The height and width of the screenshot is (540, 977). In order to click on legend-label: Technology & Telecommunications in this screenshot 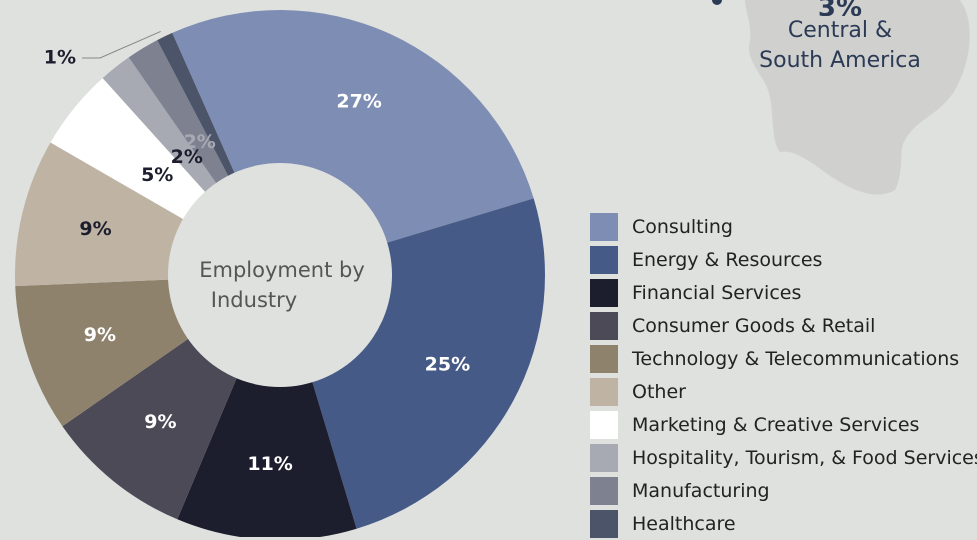, I will do `click(796, 358)`.